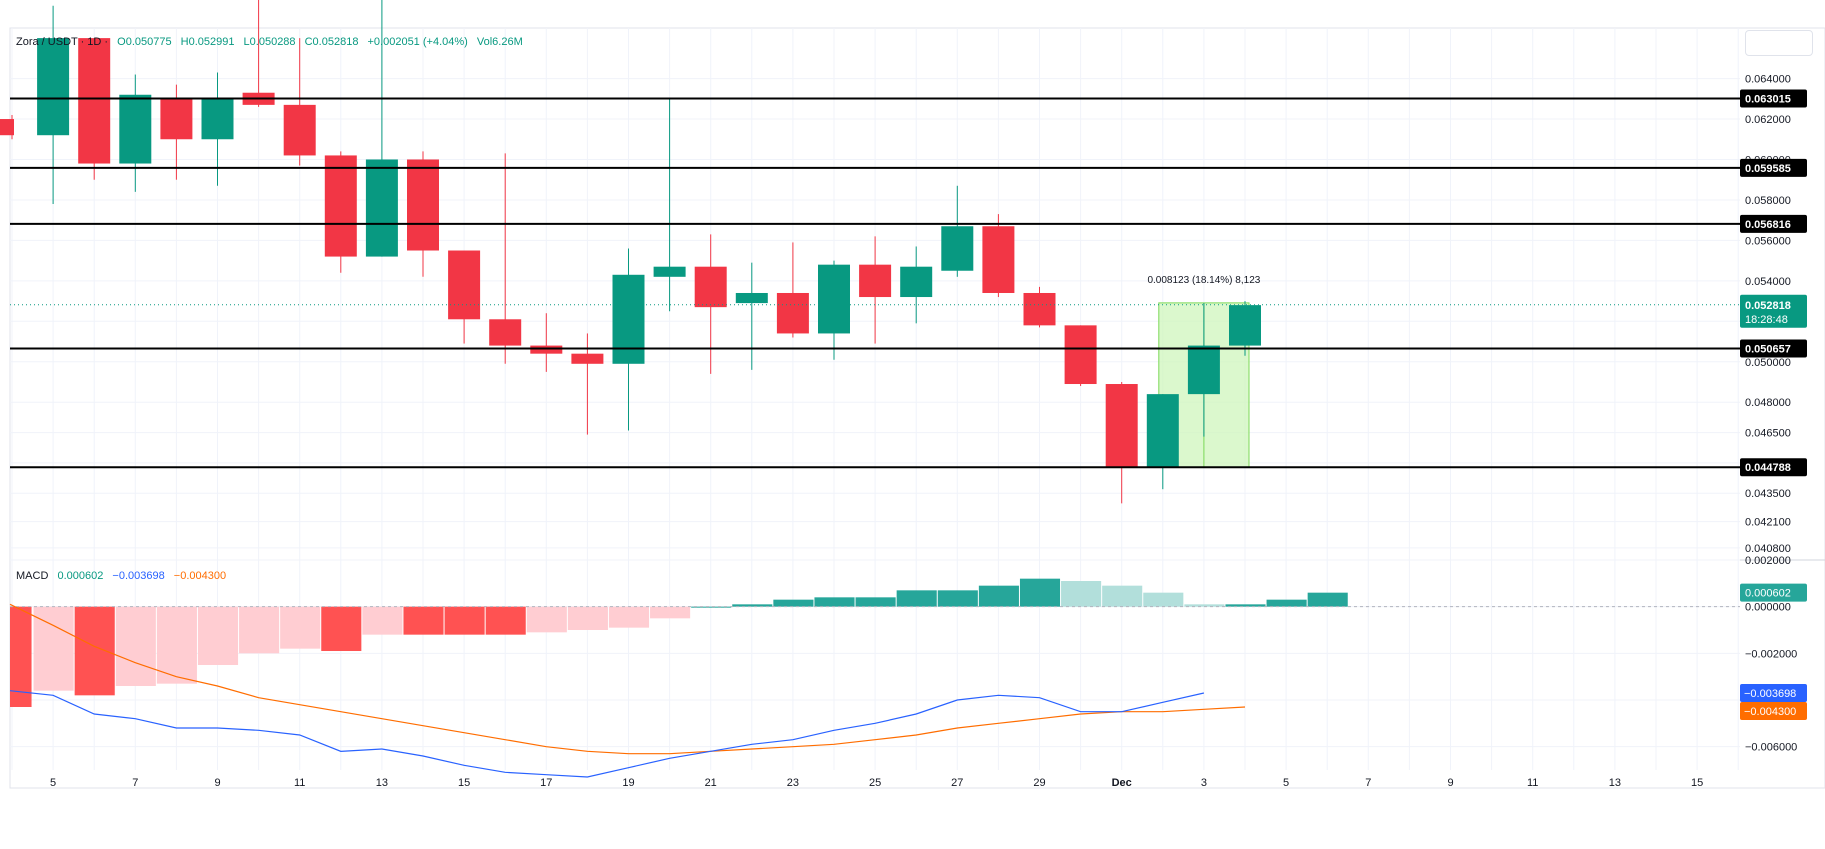 The image size is (1825, 849). Describe the element at coordinates (1768, 594) in the screenshot. I see `macd-hist-badge-label: 0.000602` at that location.